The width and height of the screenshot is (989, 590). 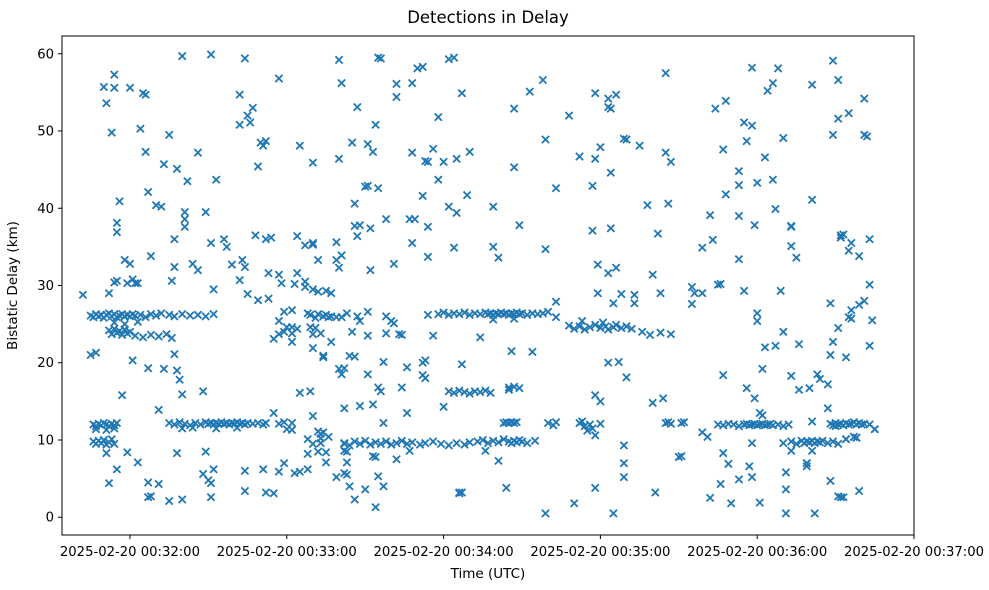 I want to click on y-tick-label: 40, so click(x=45, y=209).